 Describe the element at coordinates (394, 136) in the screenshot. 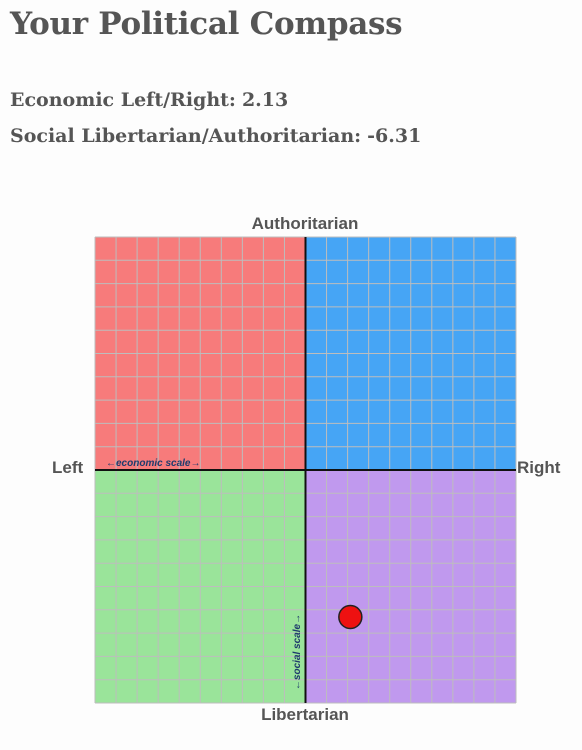

I see `social-score-value: -6.31` at that location.